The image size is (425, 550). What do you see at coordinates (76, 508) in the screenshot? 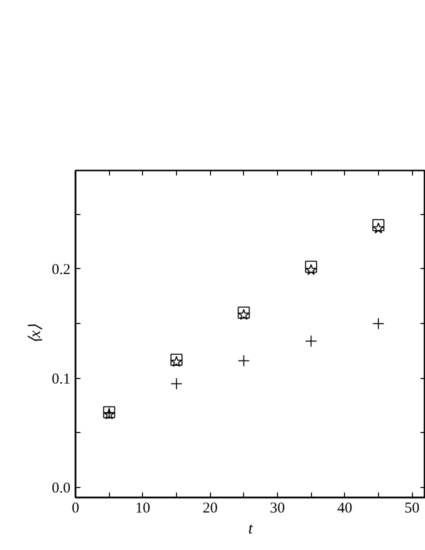
I see `x-tick-label: 0` at bounding box center [76, 508].